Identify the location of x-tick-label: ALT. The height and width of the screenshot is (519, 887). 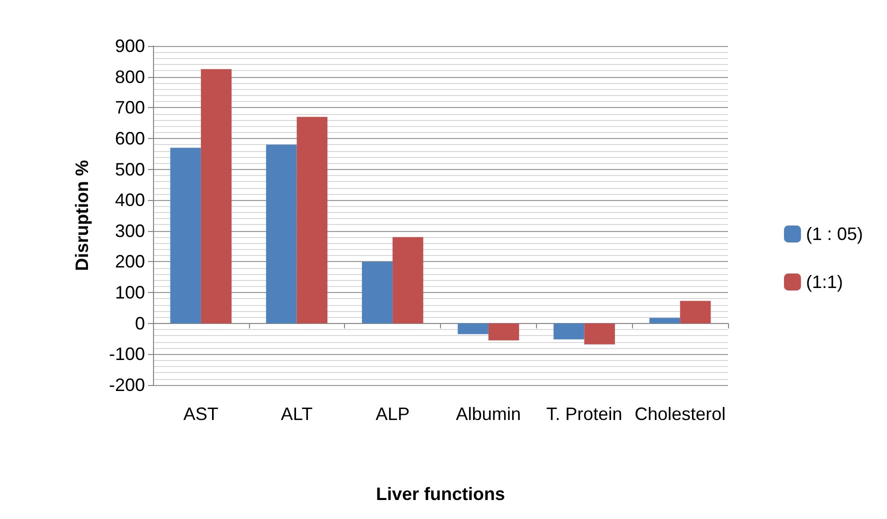
(296, 414).